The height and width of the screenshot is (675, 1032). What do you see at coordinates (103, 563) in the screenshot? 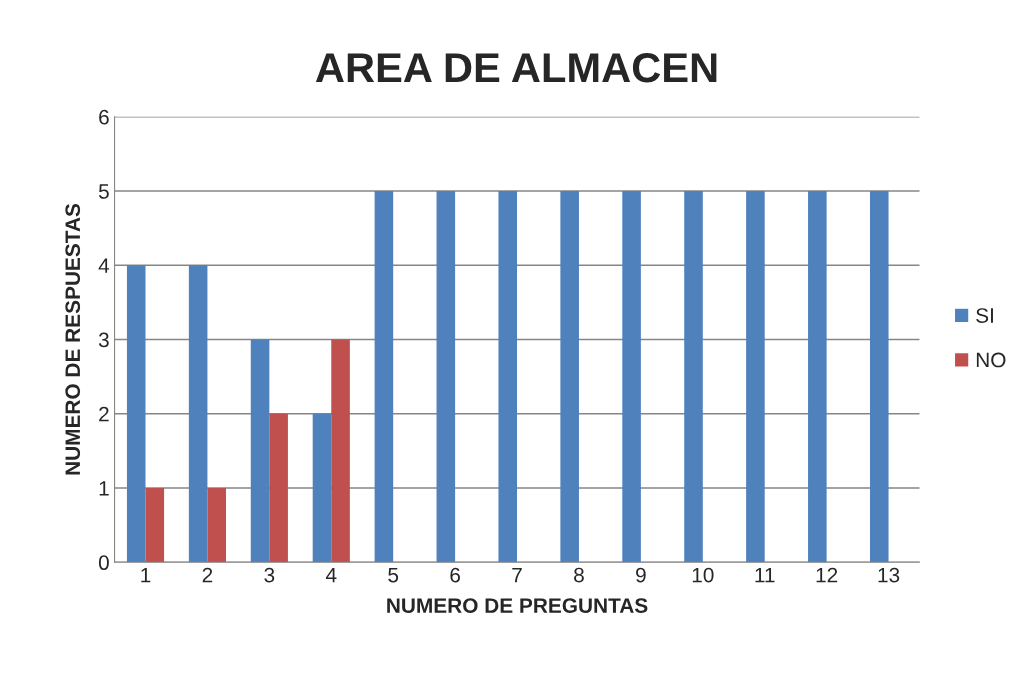
I see `y-tick-label: 0` at bounding box center [103, 563].